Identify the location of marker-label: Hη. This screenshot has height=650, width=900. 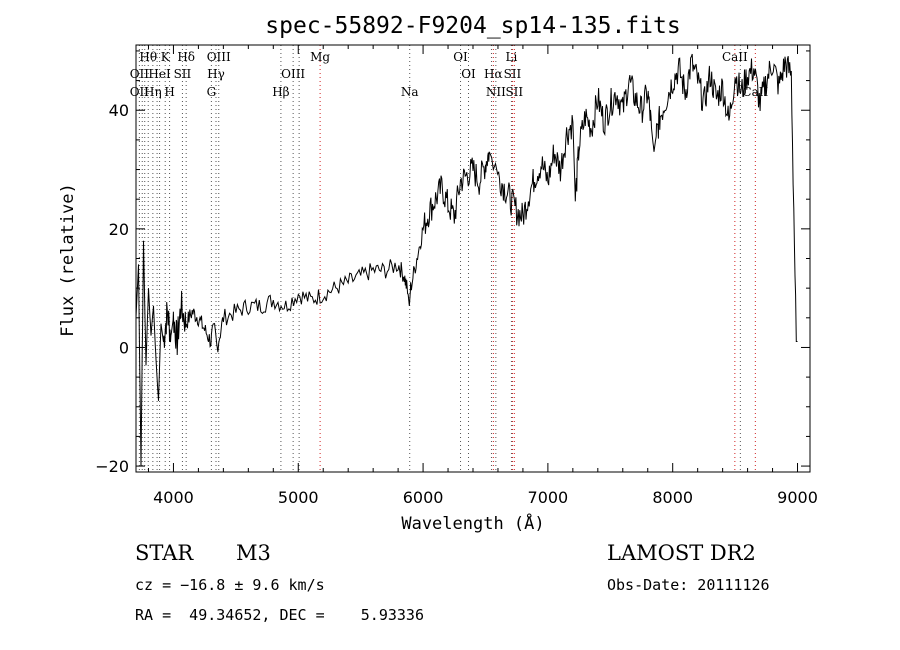
(153, 92).